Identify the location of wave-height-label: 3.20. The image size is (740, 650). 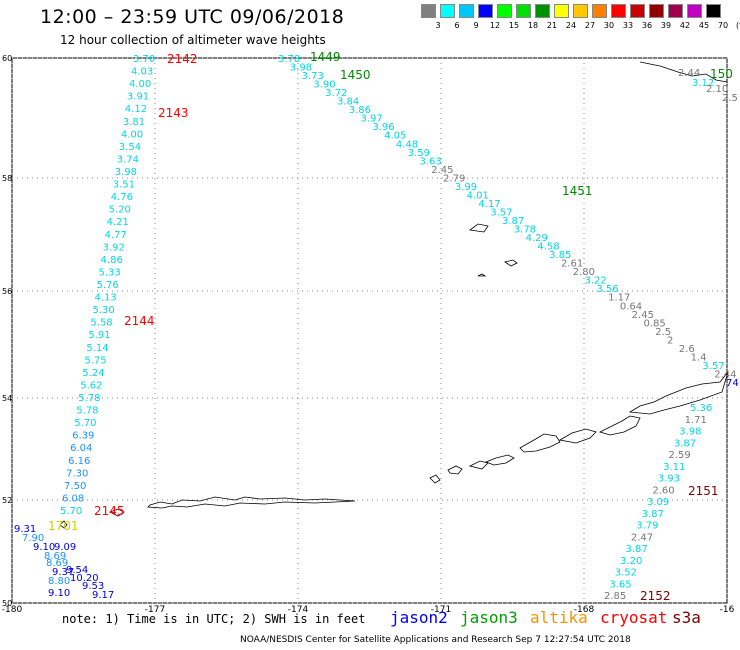
(631, 561).